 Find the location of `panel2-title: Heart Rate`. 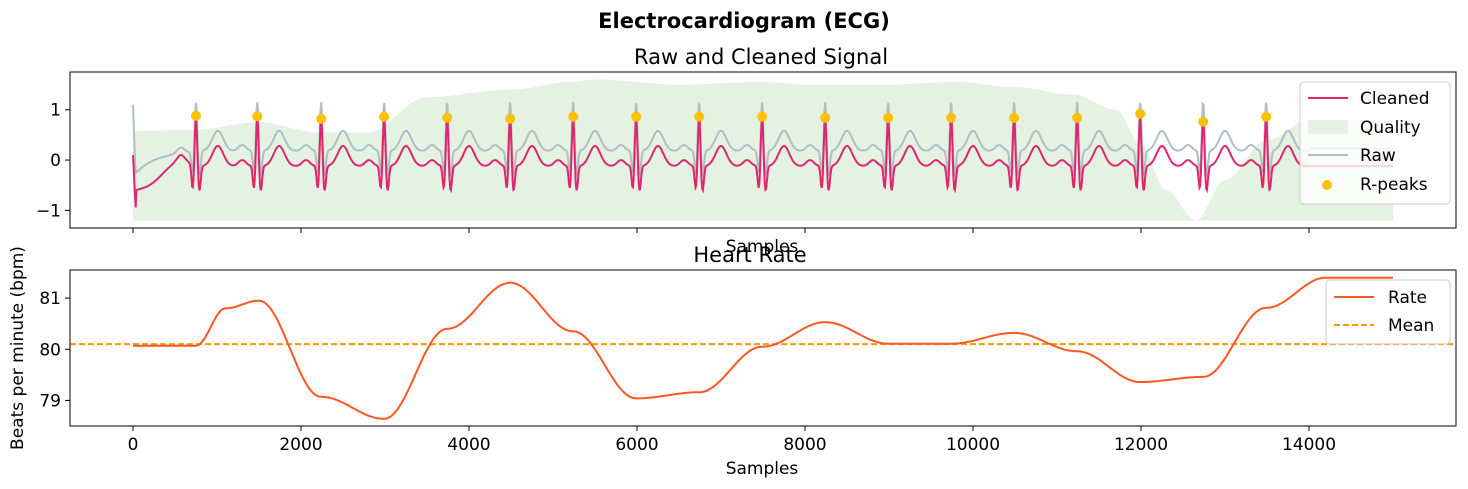

panel2-title: Heart Rate is located at coordinates (749, 255).